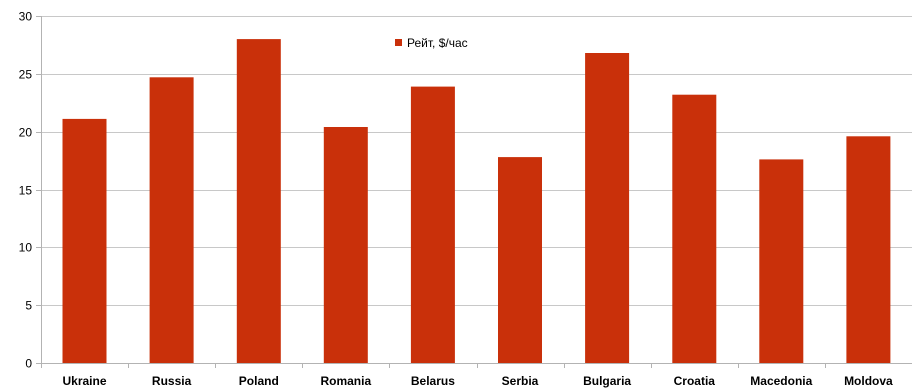  What do you see at coordinates (26, 248) in the screenshot?
I see `y-tick-label-10: 10` at bounding box center [26, 248].